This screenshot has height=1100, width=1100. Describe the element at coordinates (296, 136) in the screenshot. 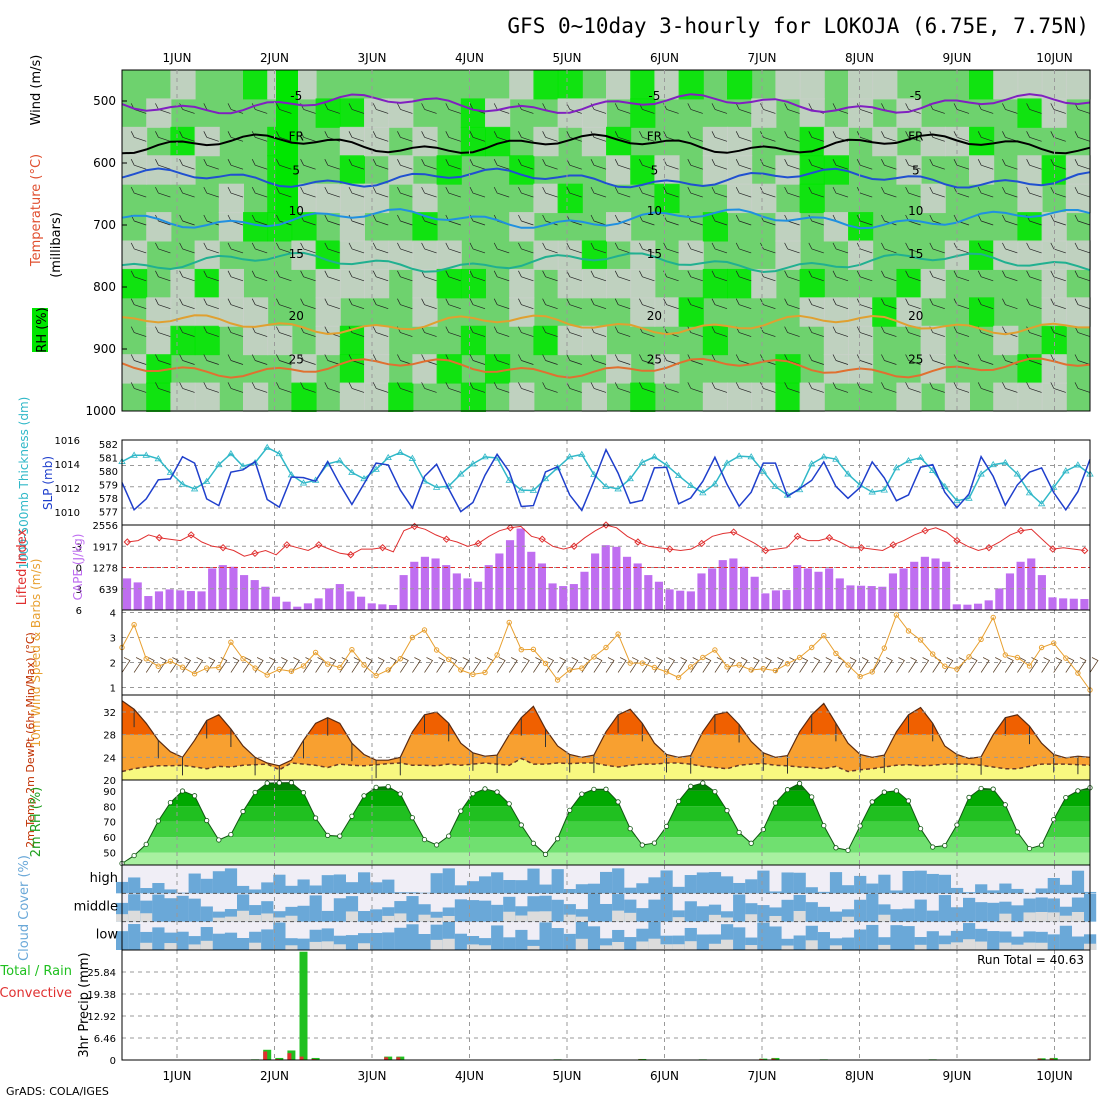

I see `isotherm-label: FR` at that location.